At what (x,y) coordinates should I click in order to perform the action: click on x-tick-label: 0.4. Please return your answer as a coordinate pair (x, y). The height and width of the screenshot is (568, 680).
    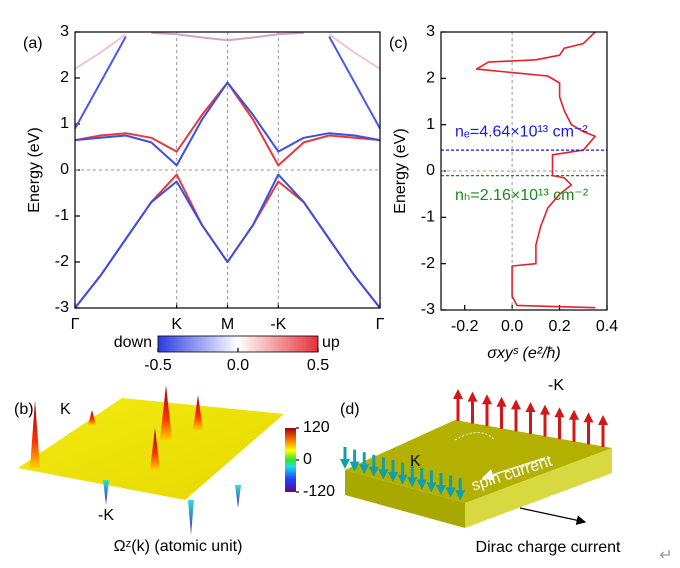
    Looking at the image, I should click on (607, 326).